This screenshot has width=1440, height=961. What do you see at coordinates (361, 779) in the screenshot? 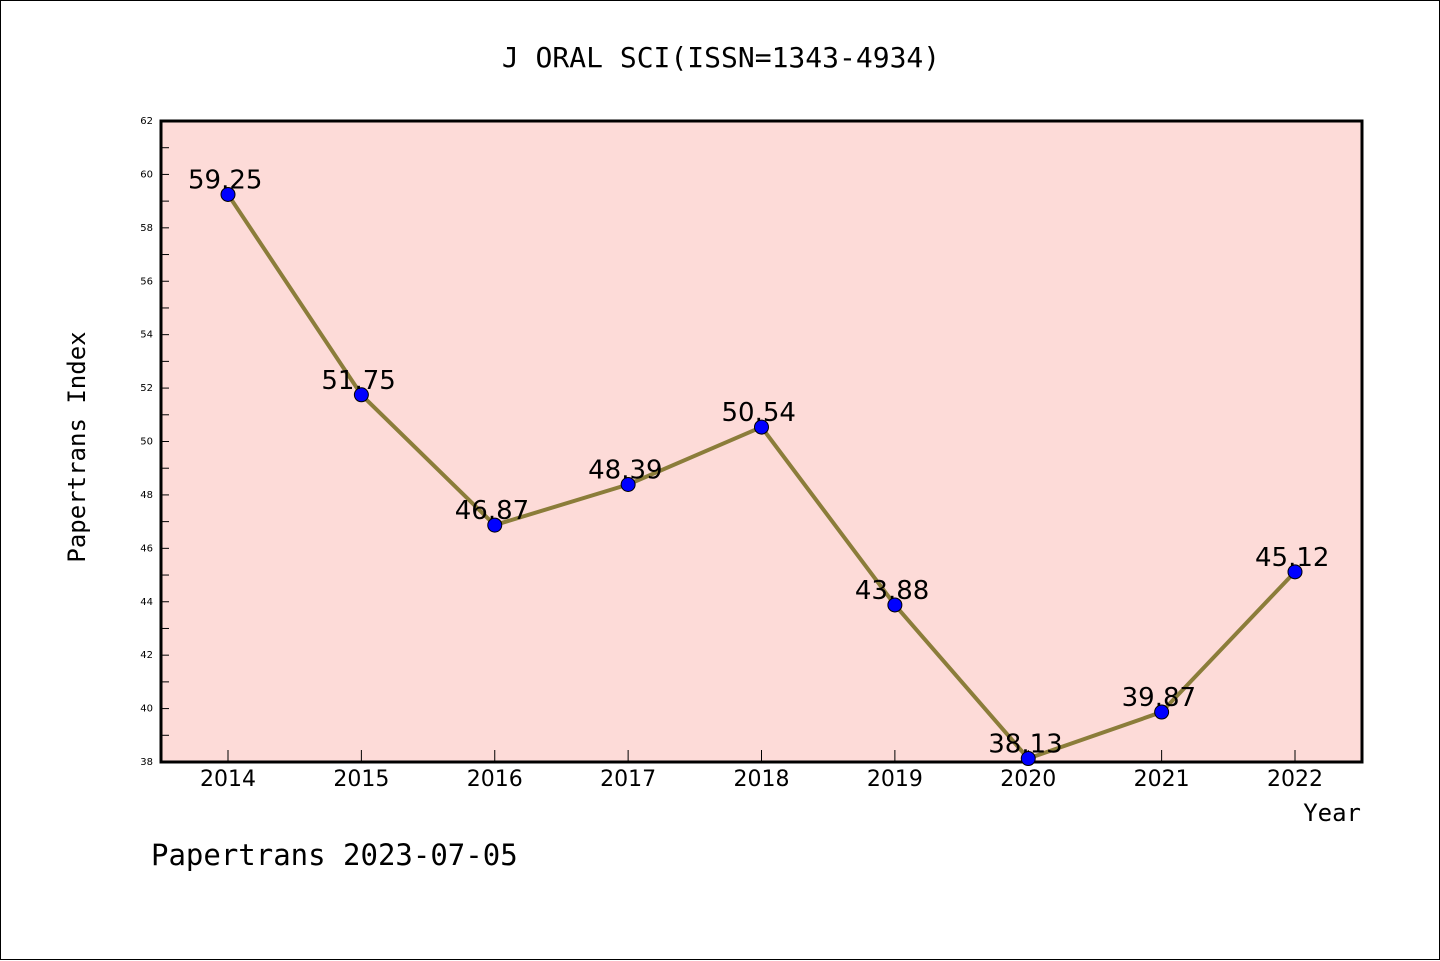
I see `x-tick-label: 2015` at bounding box center [361, 779].